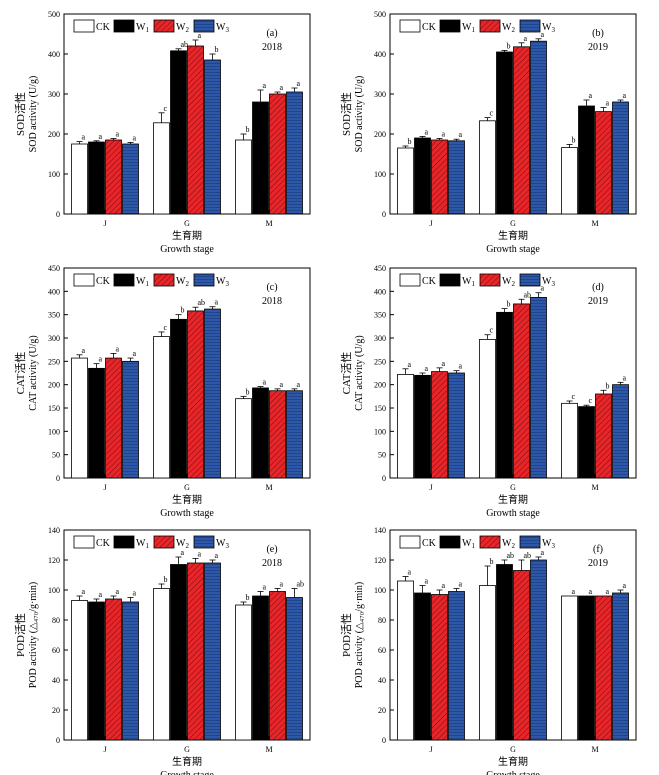 The image size is (659, 775). What do you see at coordinates (227, 30) in the screenshot?
I see `legend-label-subscript: 3` at bounding box center [227, 30].